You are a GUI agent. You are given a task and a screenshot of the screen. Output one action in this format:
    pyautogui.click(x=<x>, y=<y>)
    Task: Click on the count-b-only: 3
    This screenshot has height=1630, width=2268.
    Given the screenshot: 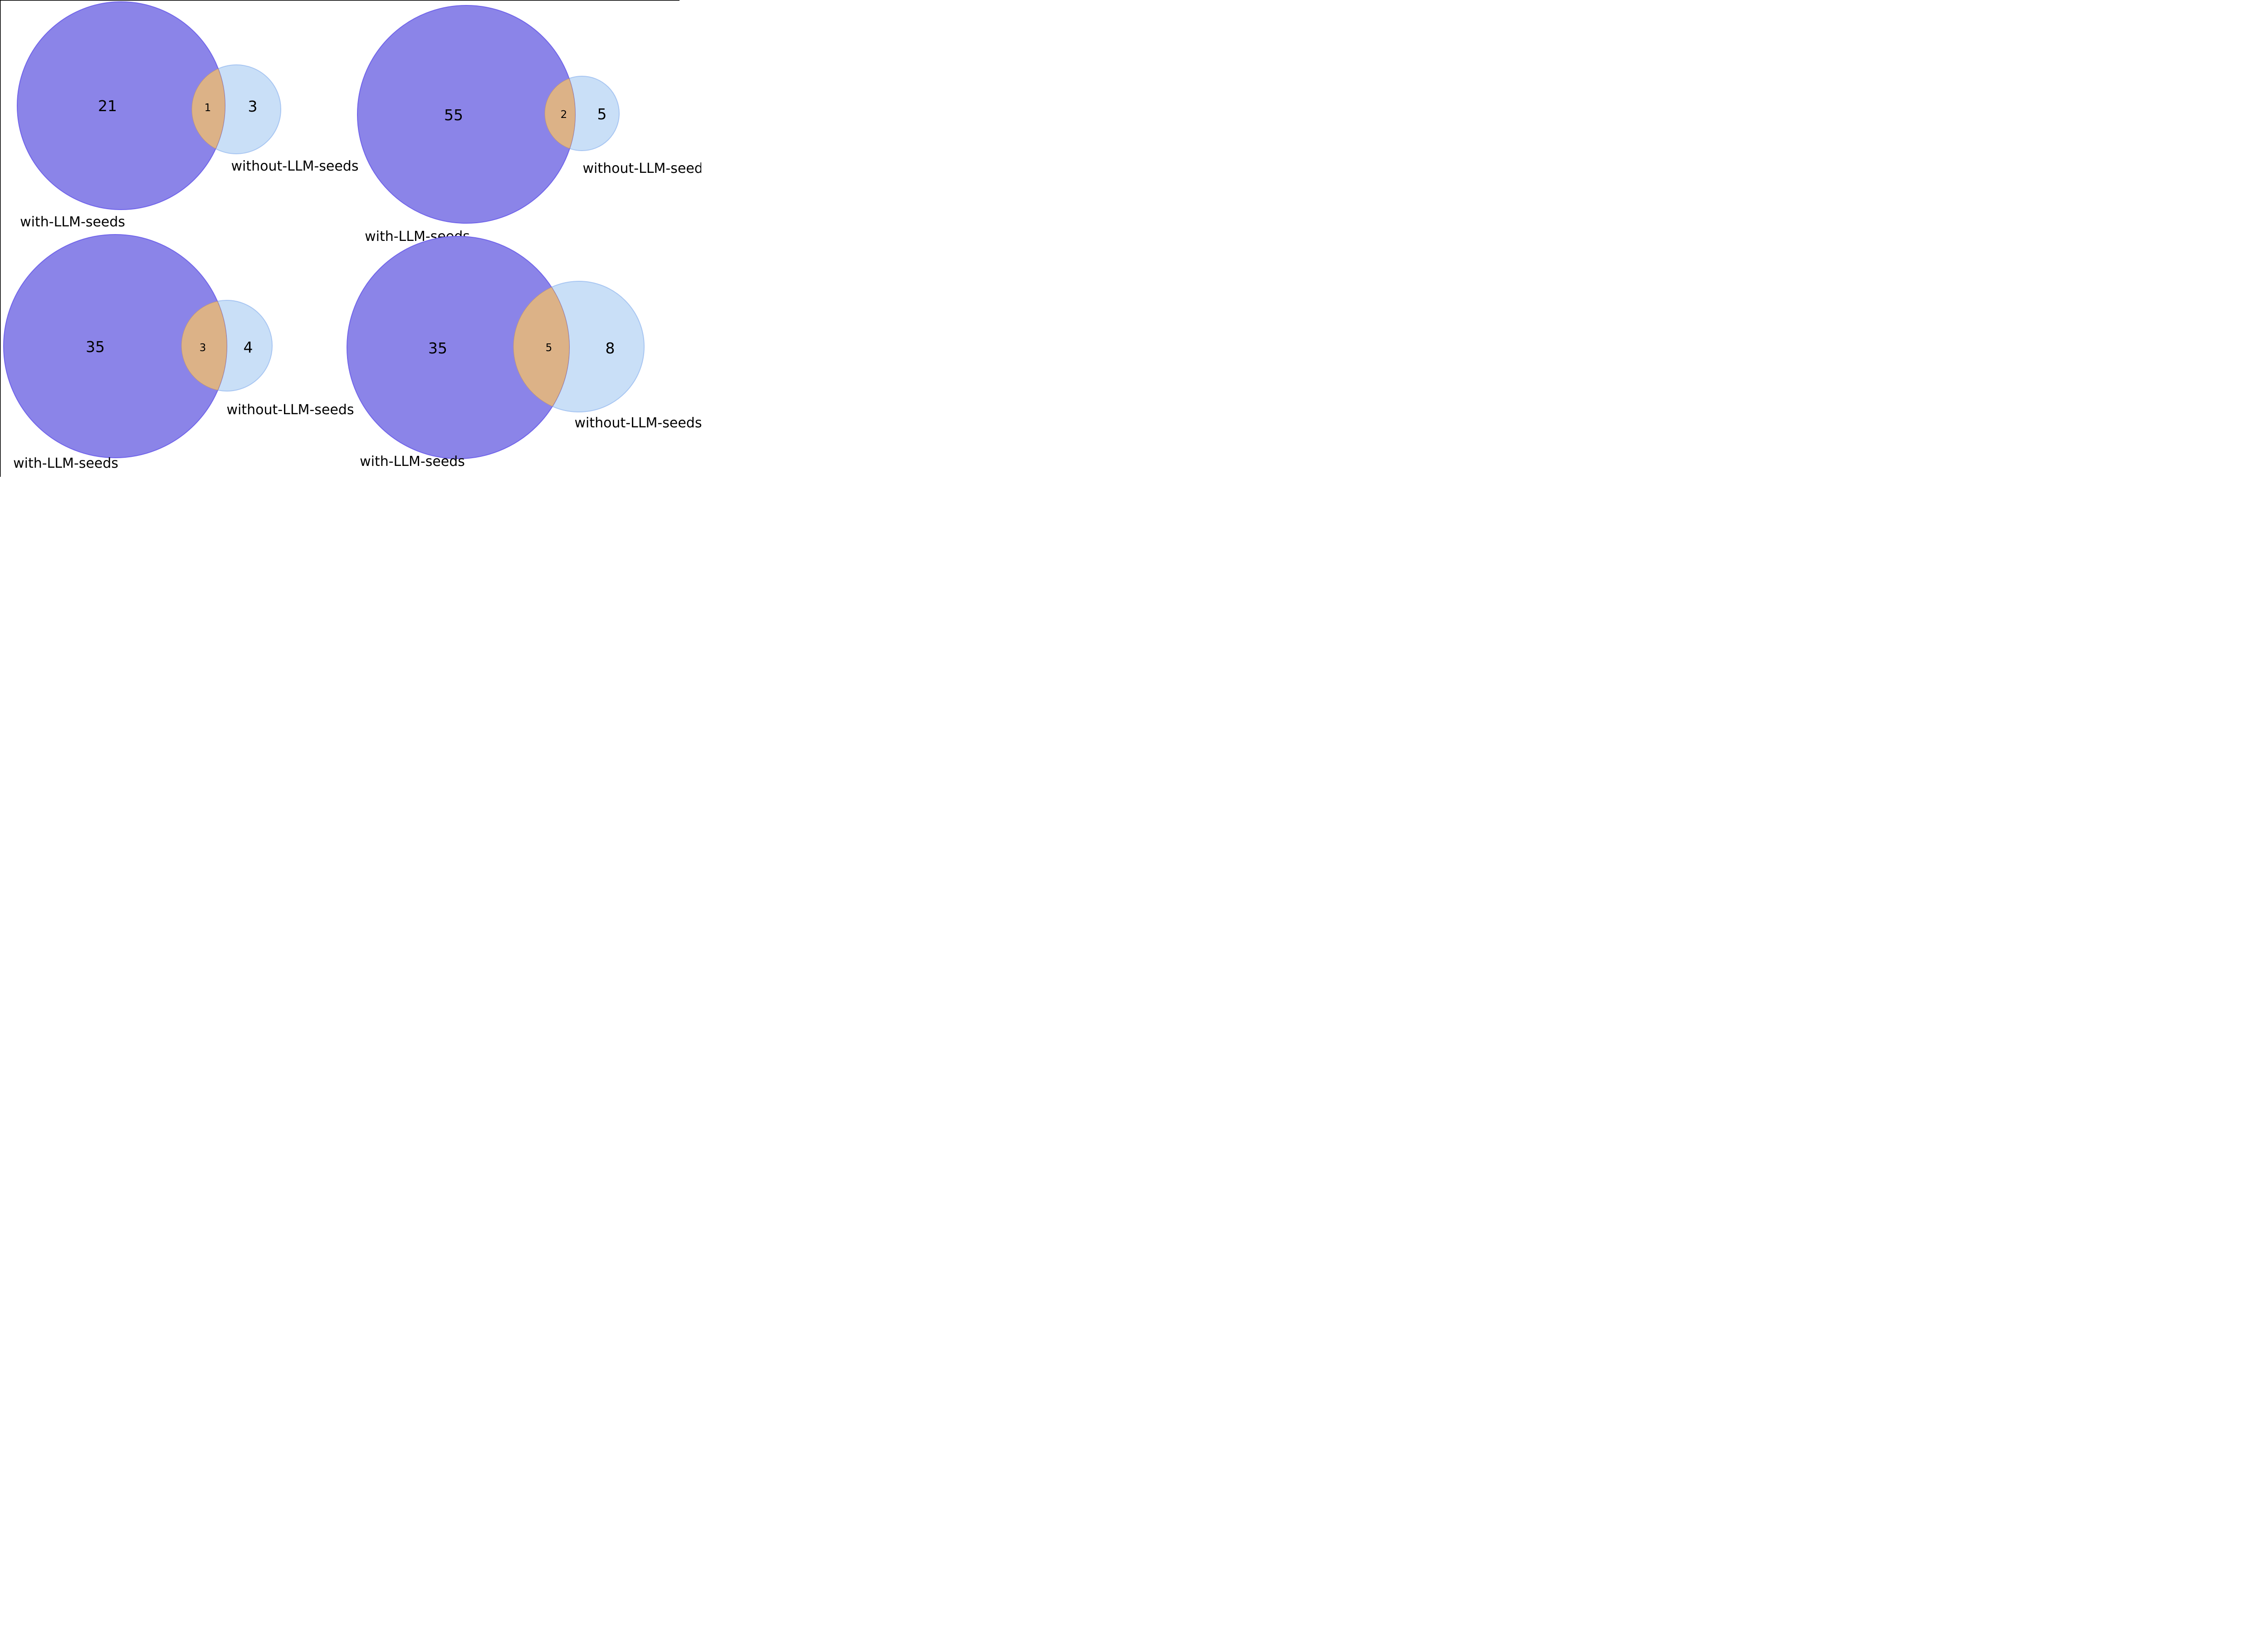 What is the action you would take?
    pyautogui.click(x=253, y=106)
    